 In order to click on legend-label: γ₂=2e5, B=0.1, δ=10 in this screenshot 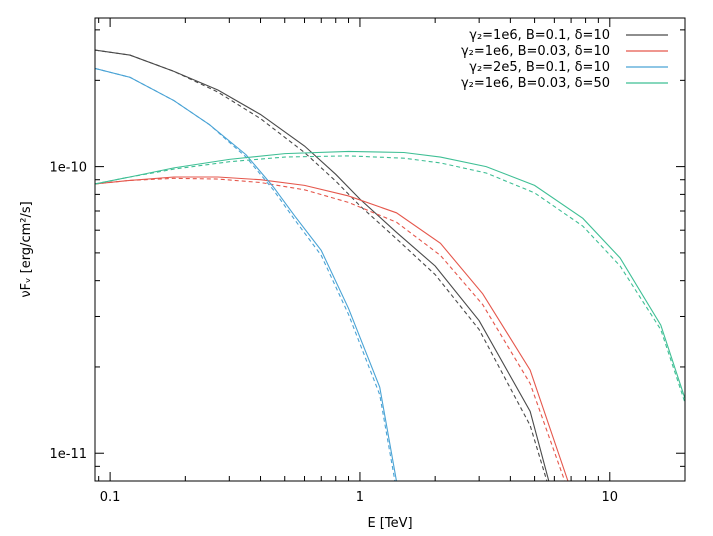, I will do `click(539, 67)`.